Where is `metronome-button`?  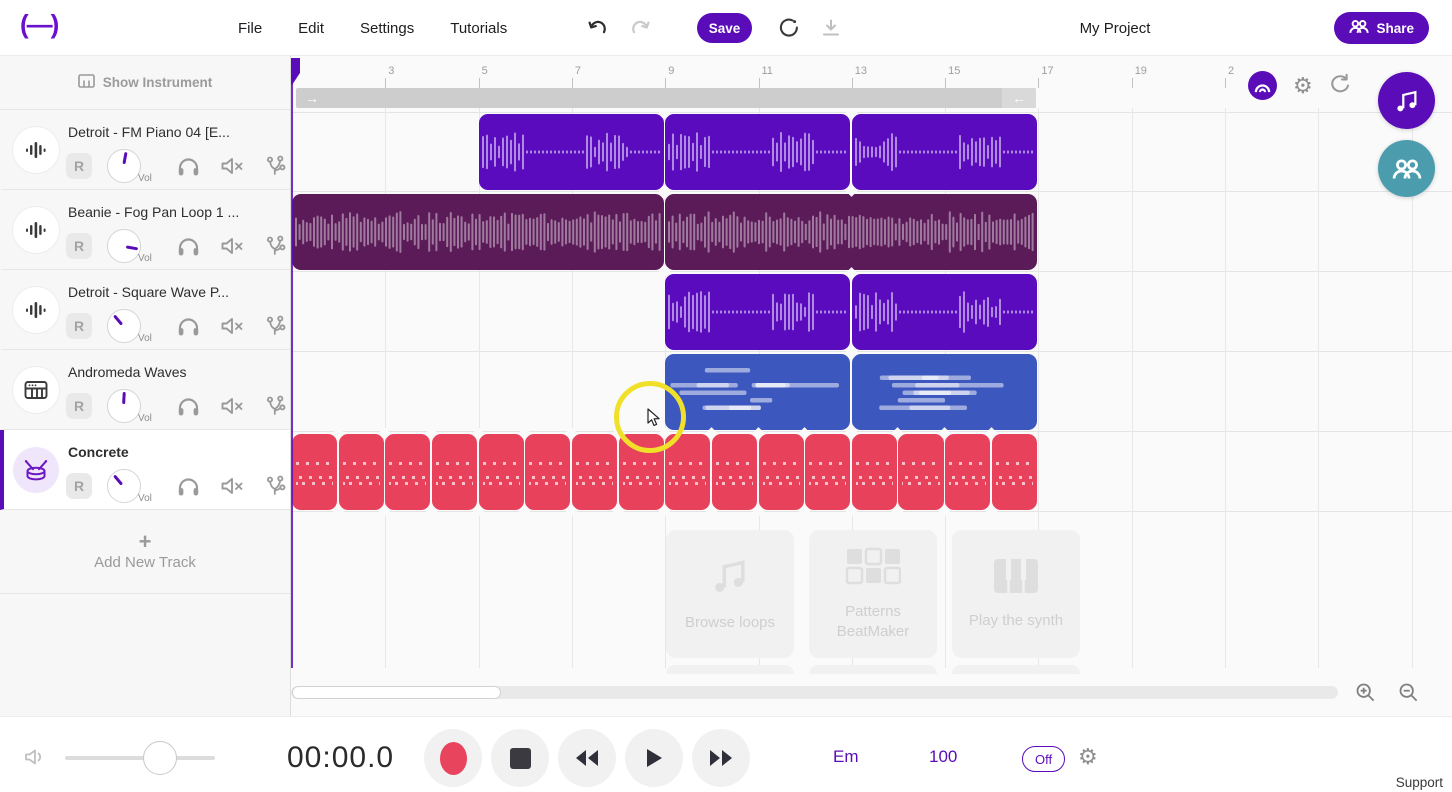
metronome-button is located at coordinates (1262, 85).